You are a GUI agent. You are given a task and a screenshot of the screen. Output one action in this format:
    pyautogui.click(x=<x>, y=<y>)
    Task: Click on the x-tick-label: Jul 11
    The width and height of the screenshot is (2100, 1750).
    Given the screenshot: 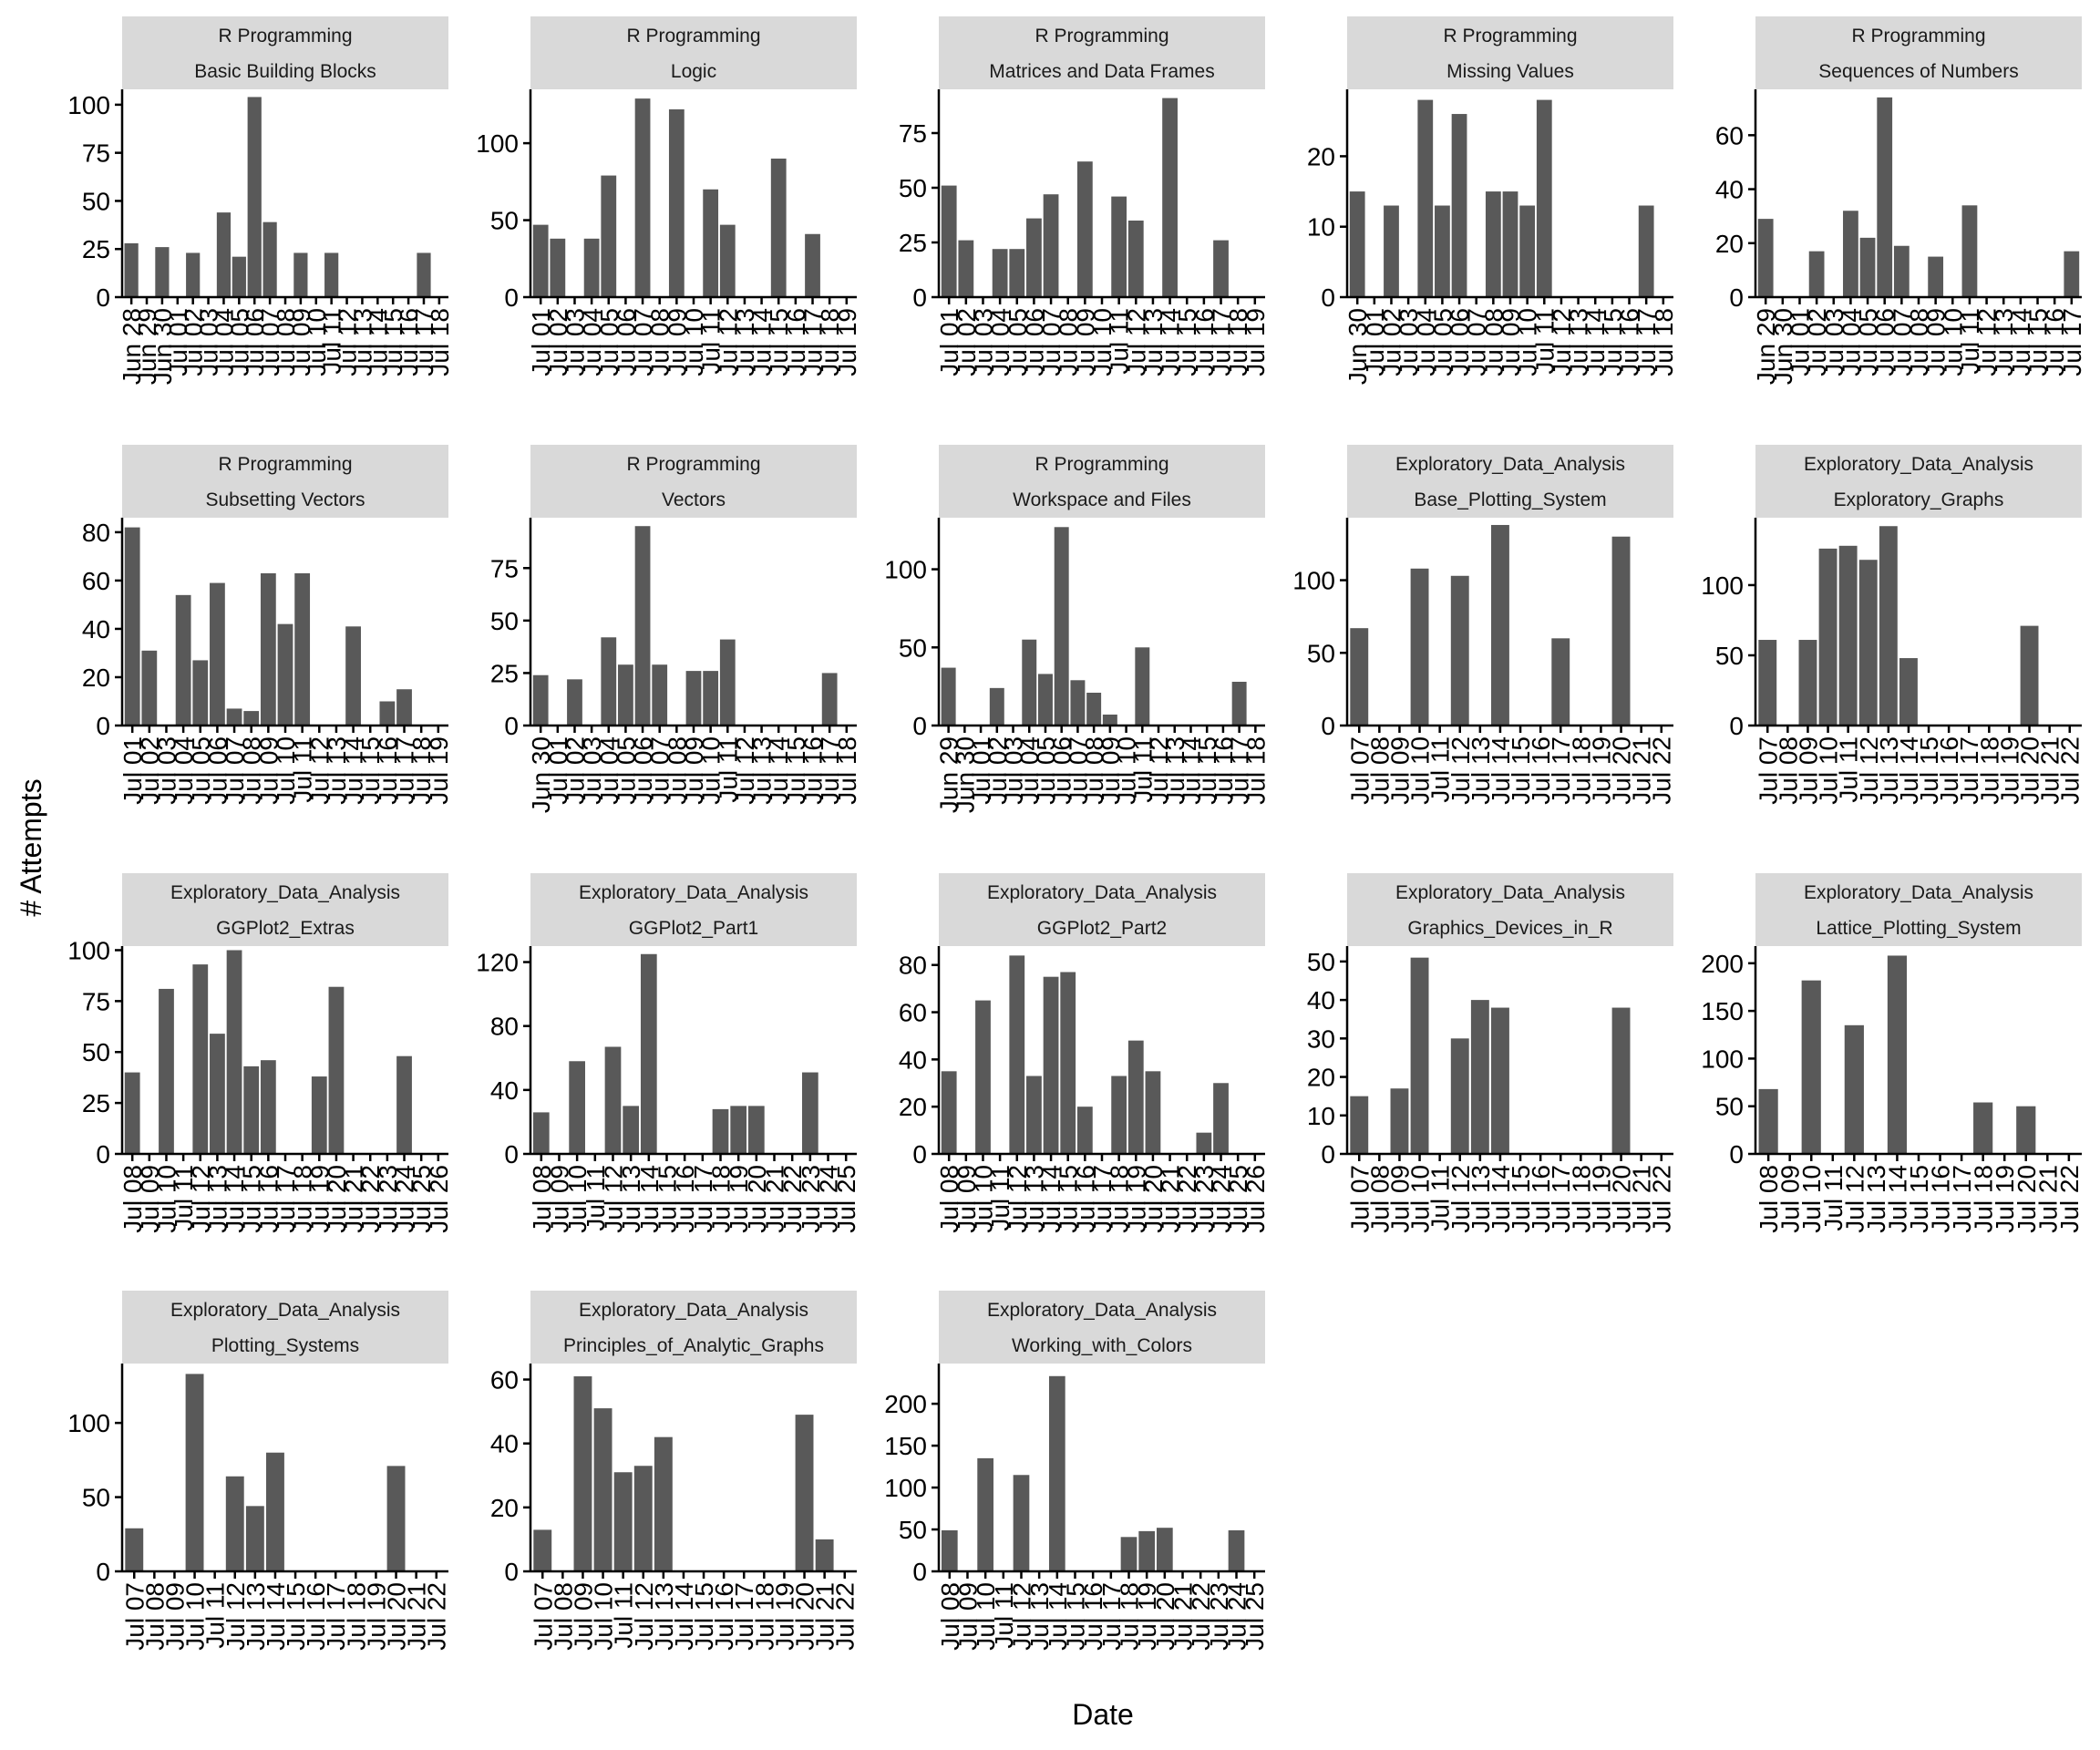 What is the action you would take?
    pyautogui.click(x=184, y=1198)
    